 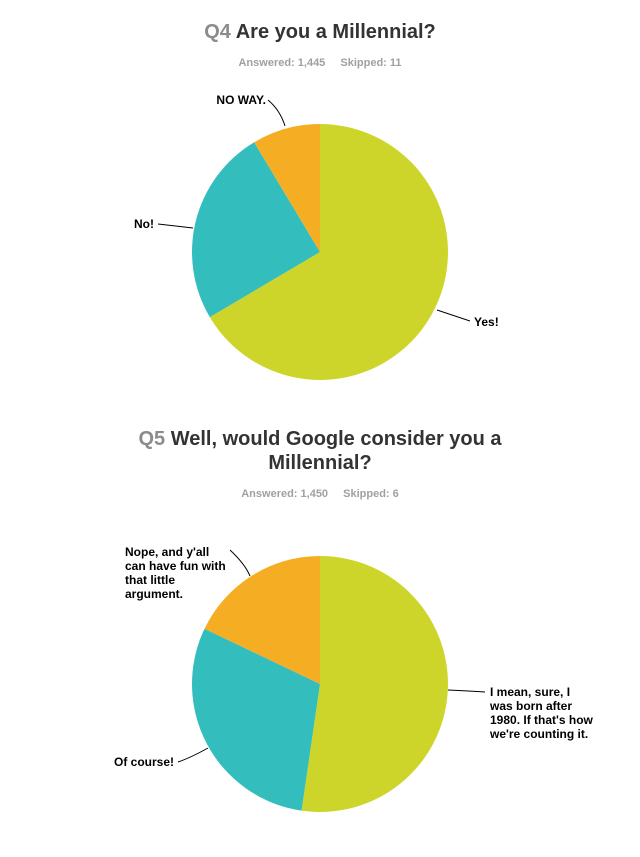 What do you see at coordinates (144, 762) in the screenshot?
I see `slice-label: Of course!` at bounding box center [144, 762].